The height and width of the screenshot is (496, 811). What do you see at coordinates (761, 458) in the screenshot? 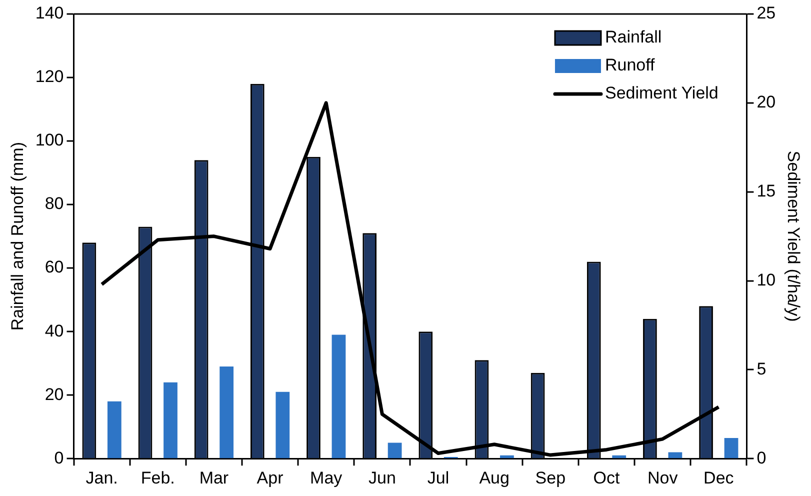
I see `y2-tick-label: 0` at bounding box center [761, 458].